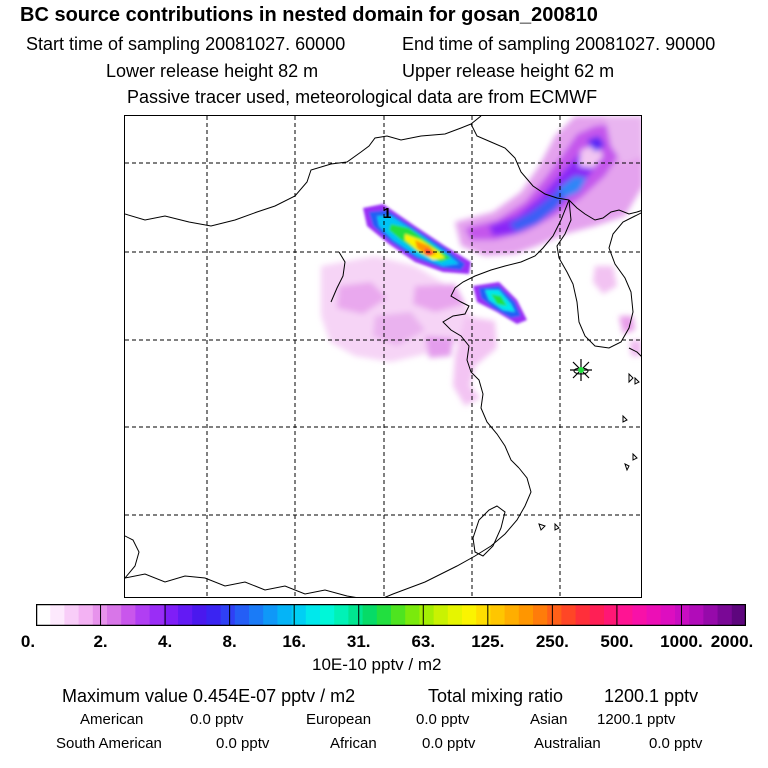 The width and height of the screenshot is (768, 768). I want to click on color-scale-label: 1000., so click(681, 641).